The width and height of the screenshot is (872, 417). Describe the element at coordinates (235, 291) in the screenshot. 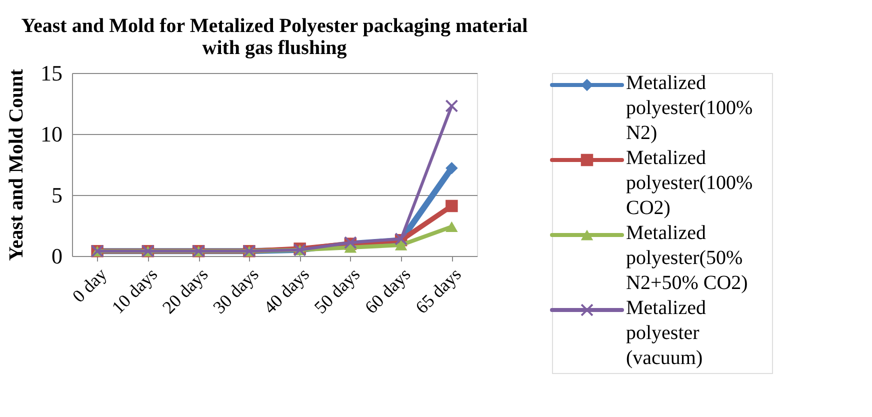

I see `x-tick-label: 30 days` at that location.